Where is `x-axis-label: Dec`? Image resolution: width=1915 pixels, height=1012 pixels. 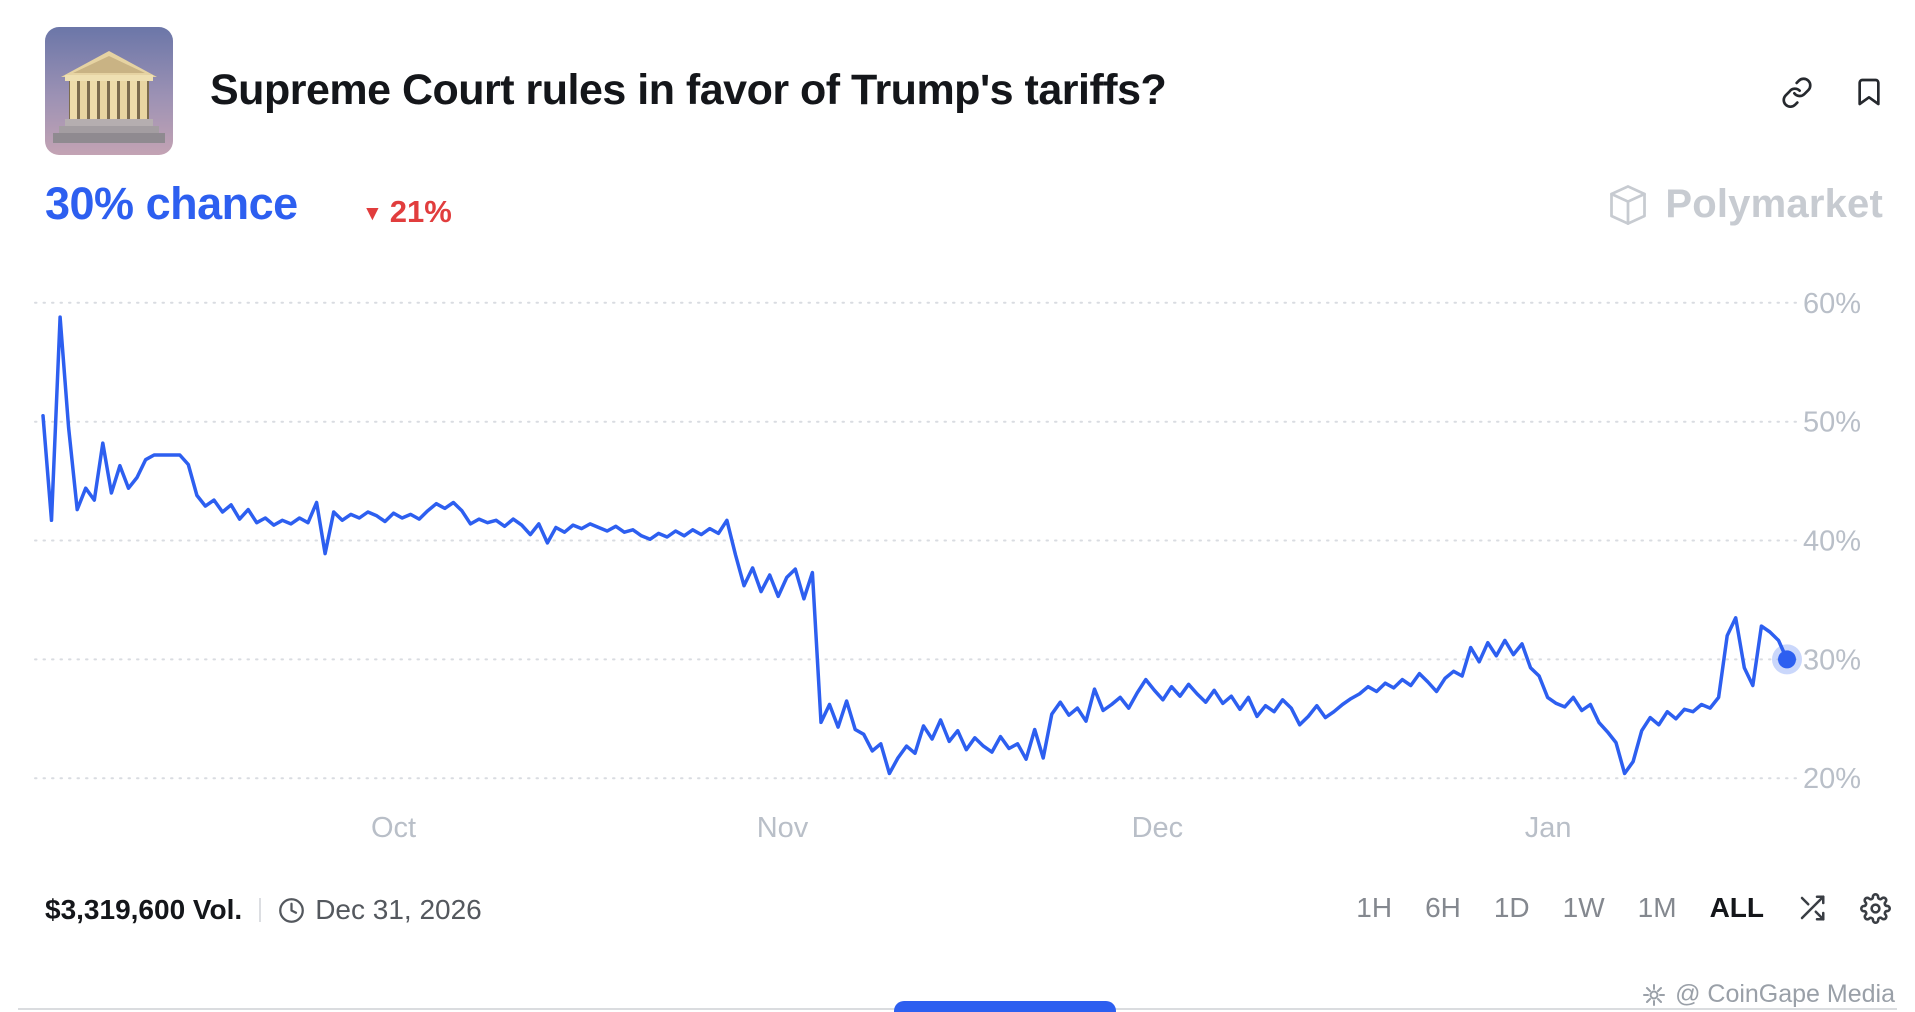
x-axis-label: Dec is located at coordinates (1158, 828).